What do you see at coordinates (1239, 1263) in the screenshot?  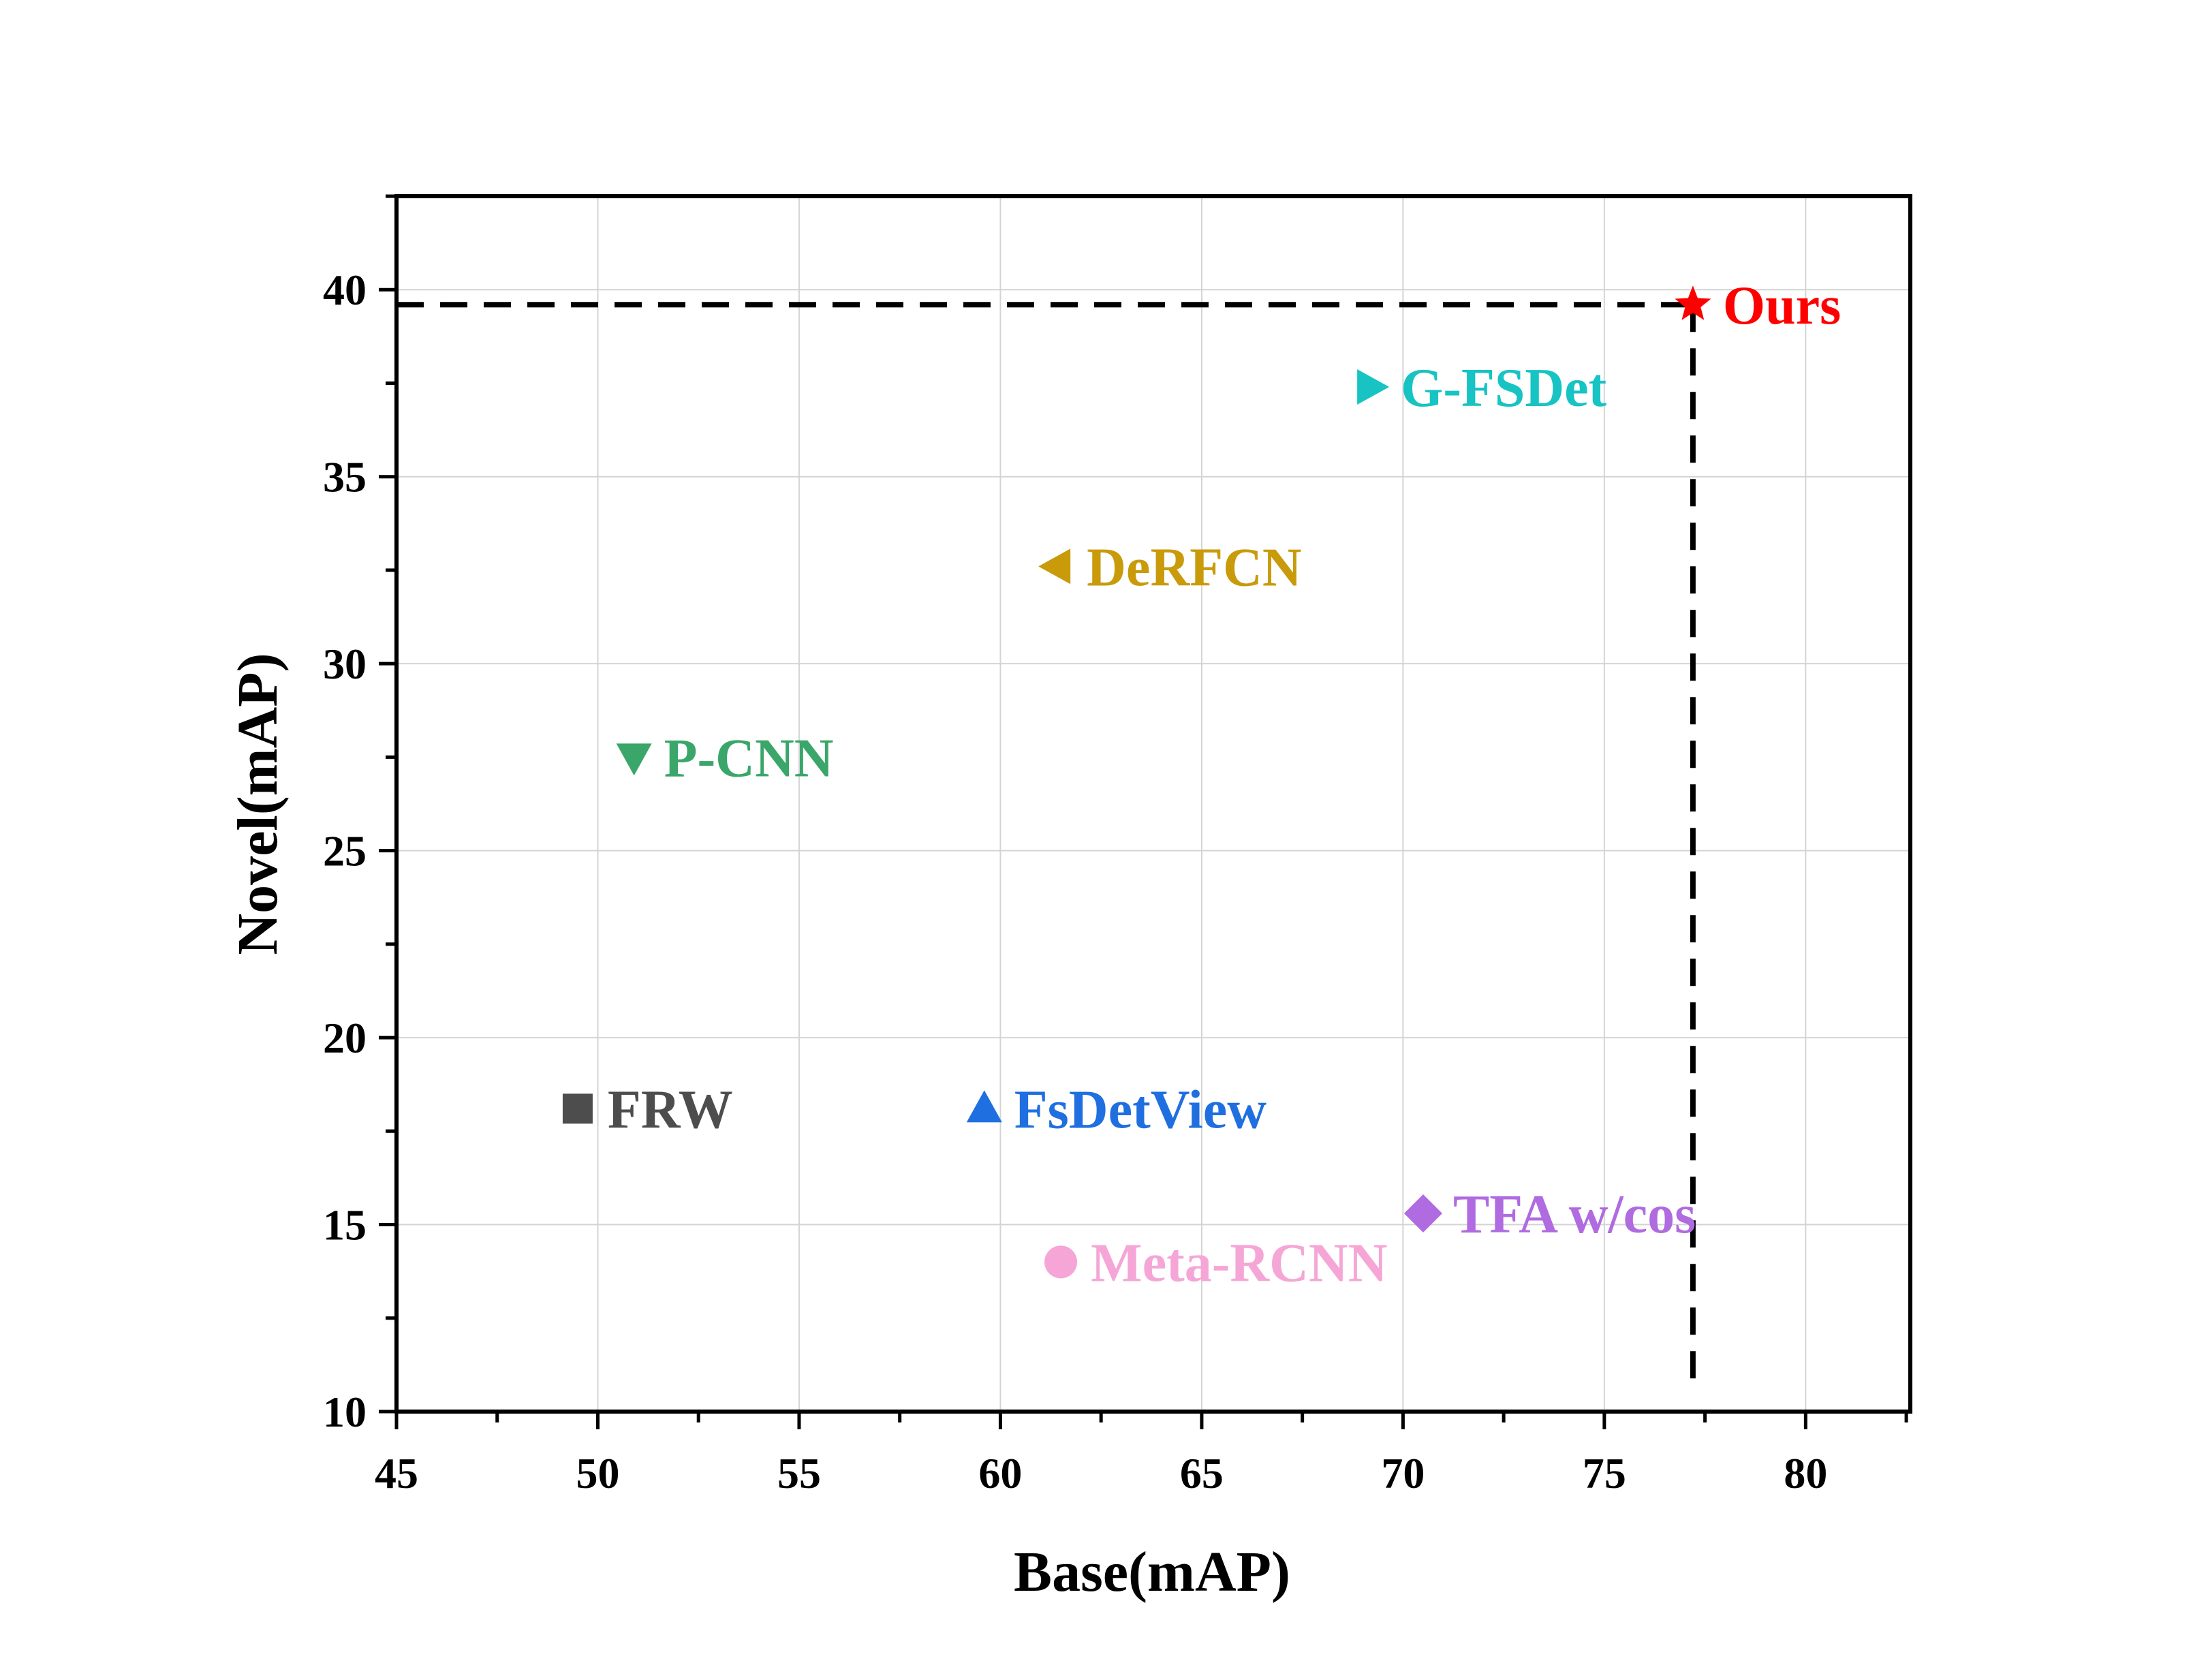 I see `point-label: Meta-RCNN` at bounding box center [1239, 1263].